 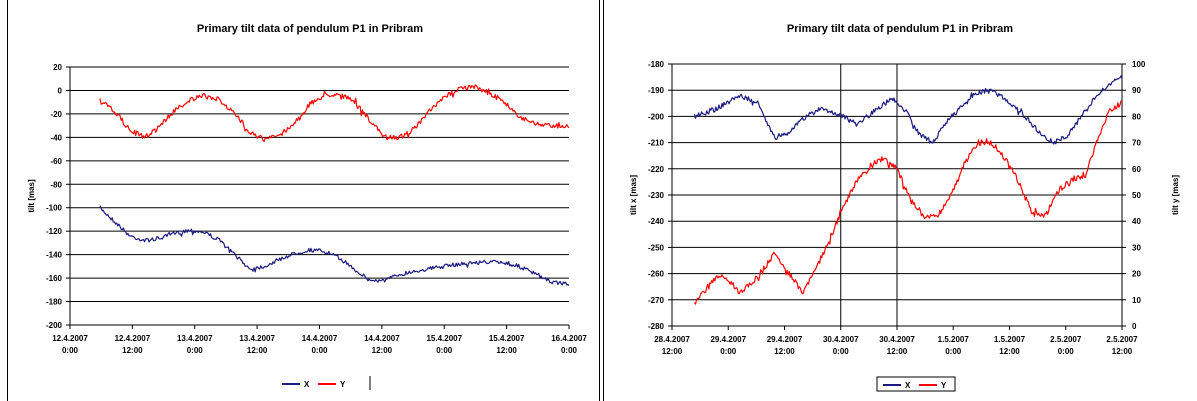 What do you see at coordinates (656, 300) in the screenshot?
I see `y-tick-label: -270` at bounding box center [656, 300].